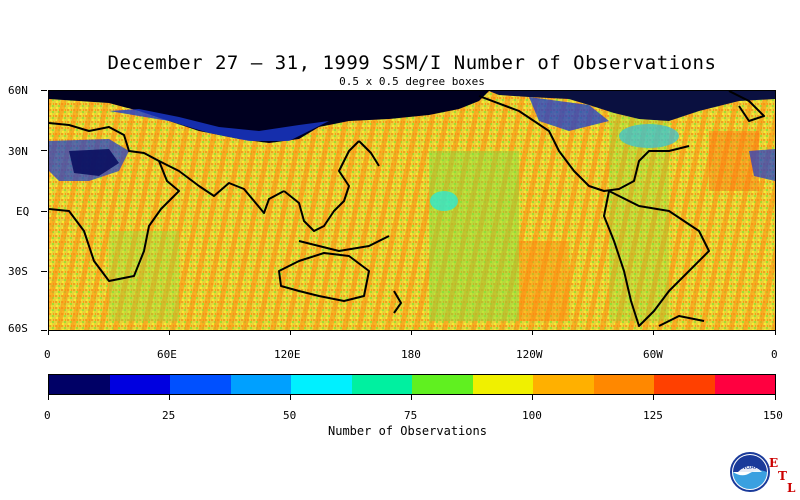  What do you see at coordinates (773, 415) in the screenshot?
I see `colorbar-label-150: 150` at bounding box center [773, 415].